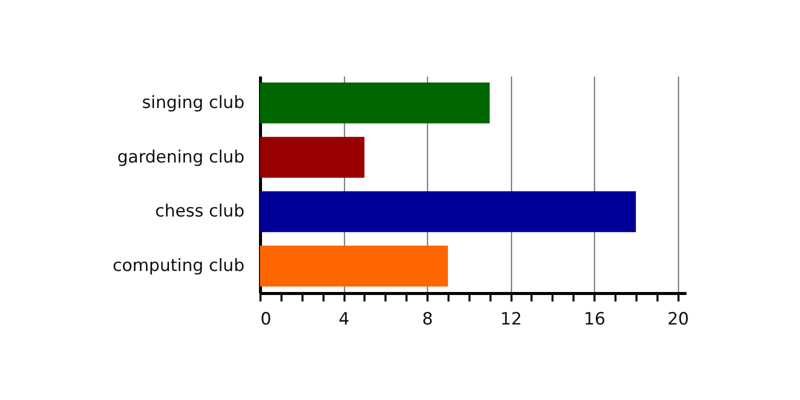 The height and width of the screenshot is (400, 800). I want to click on x-tick-label: 20, so click(678, 320).